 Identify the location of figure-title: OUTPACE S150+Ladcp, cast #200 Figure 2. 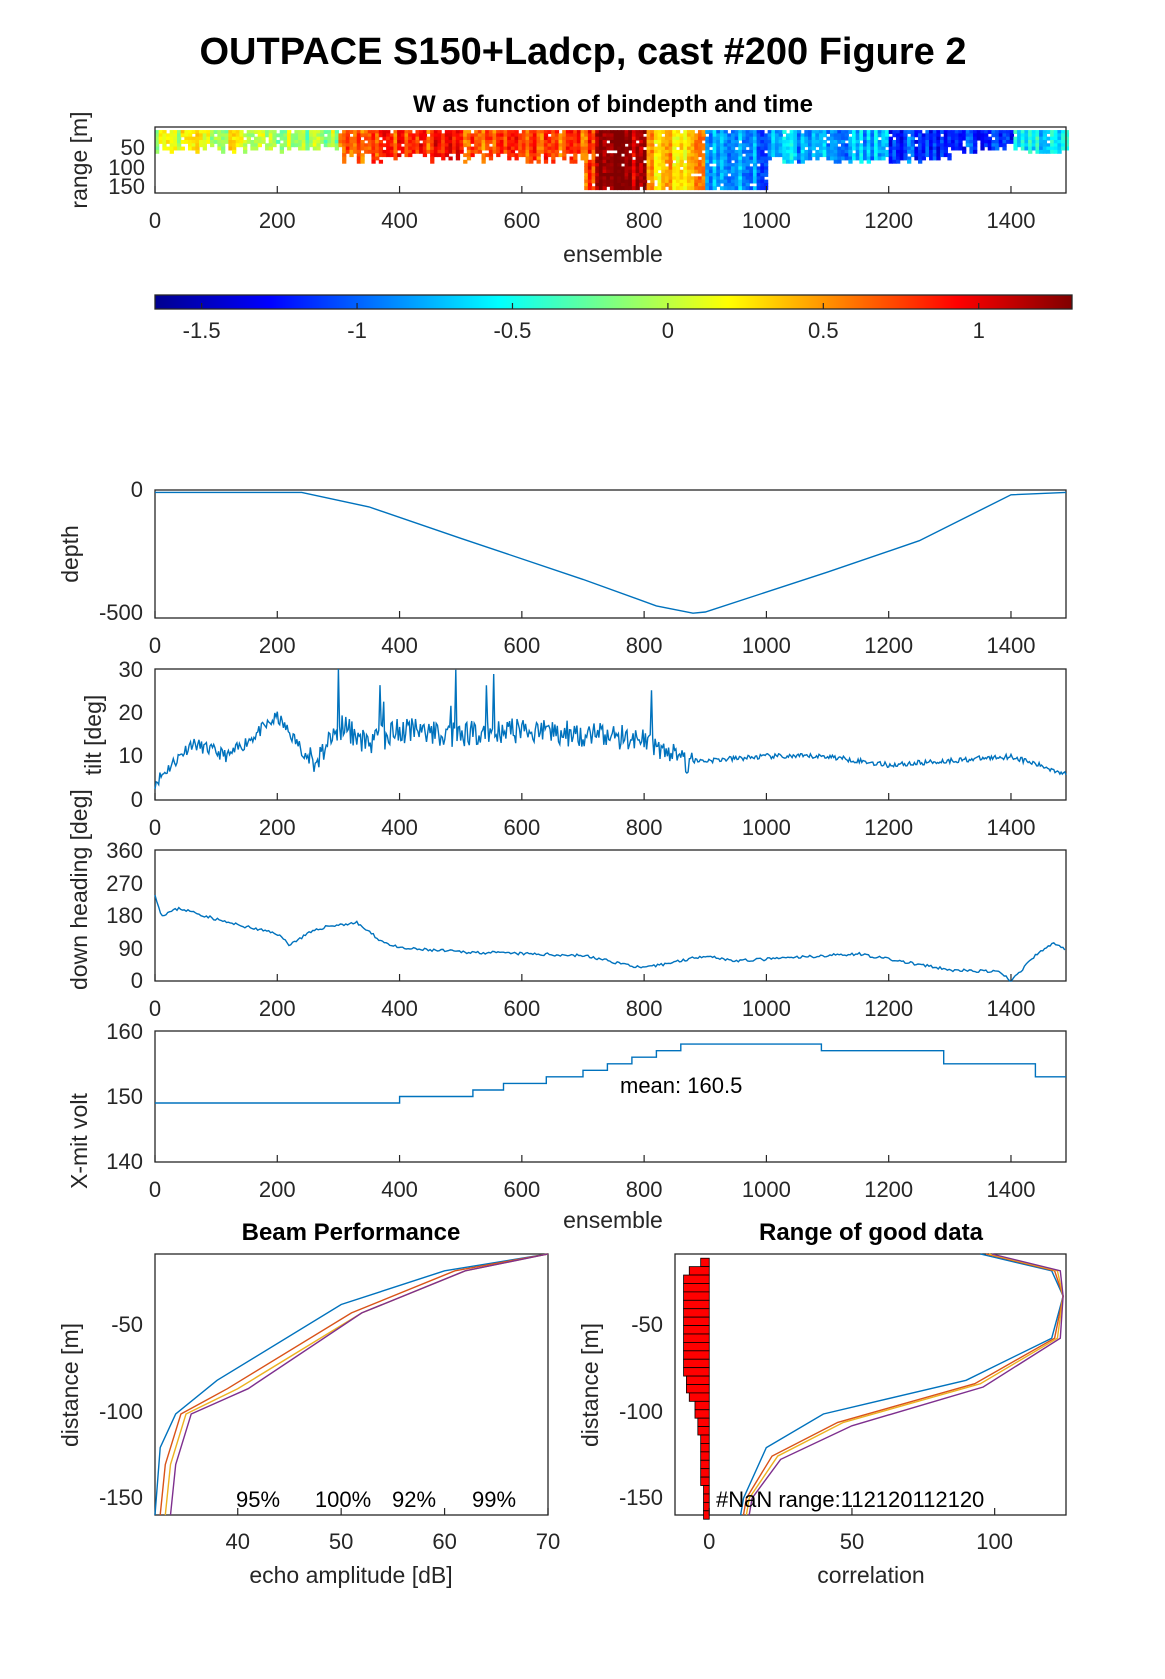
(583, 52).